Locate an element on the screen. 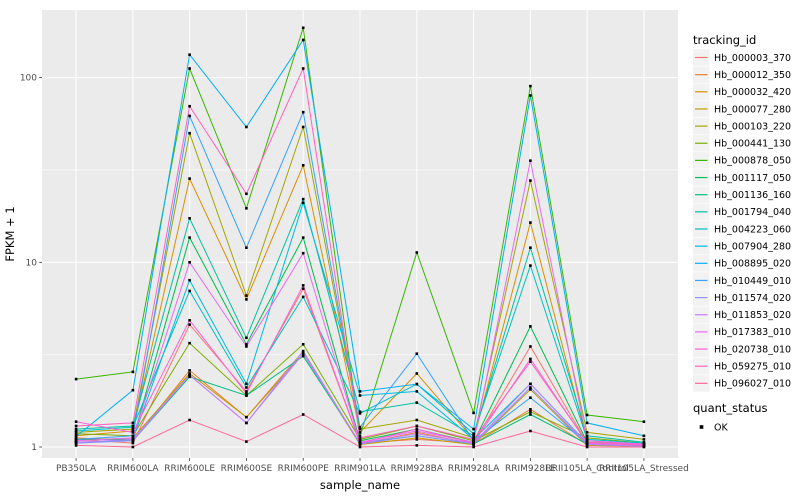 Image resolution: width=800 pixels, height=500 pixels. legend-item-label: Hb_004223_060 is located at coordinates (752, 229).